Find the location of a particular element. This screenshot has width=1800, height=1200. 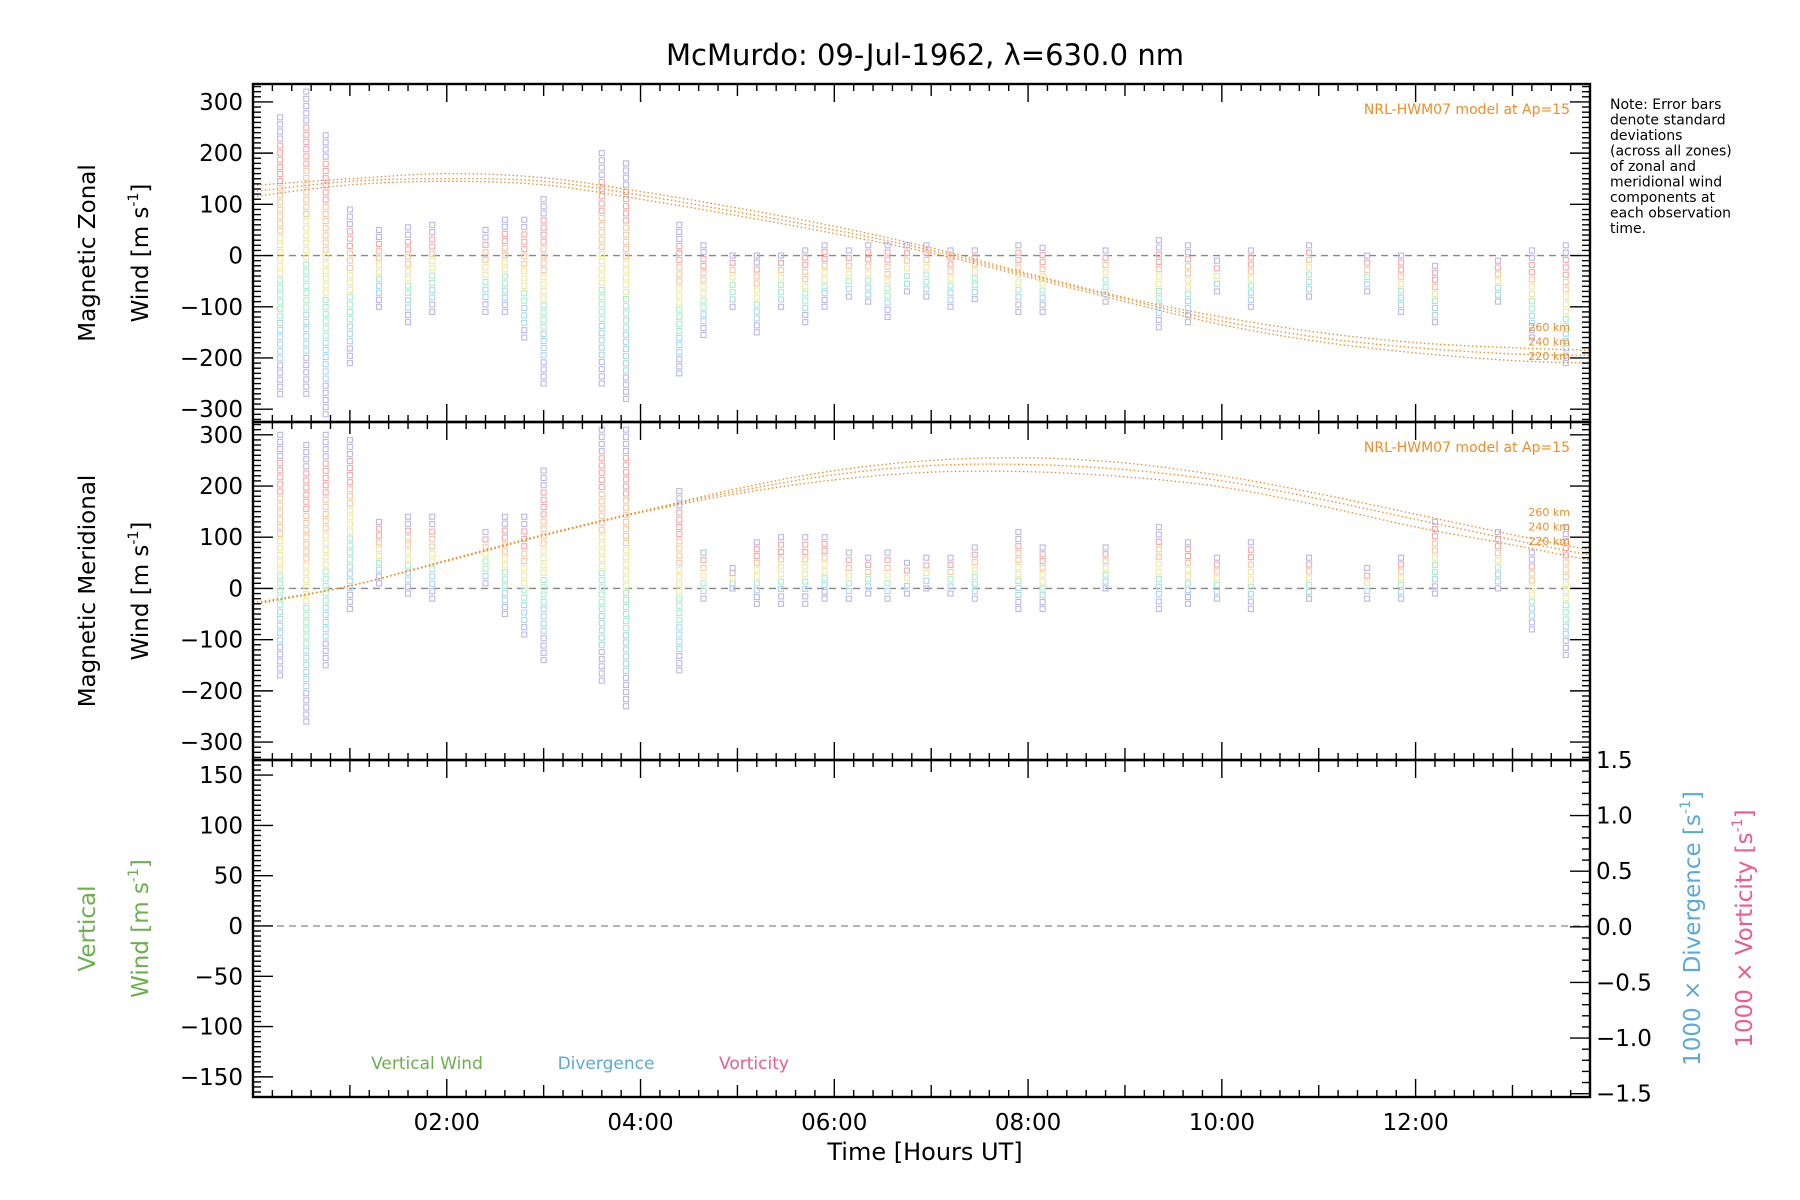

y-axis-label-line1: Vertical is located at coordinates (88, 928).